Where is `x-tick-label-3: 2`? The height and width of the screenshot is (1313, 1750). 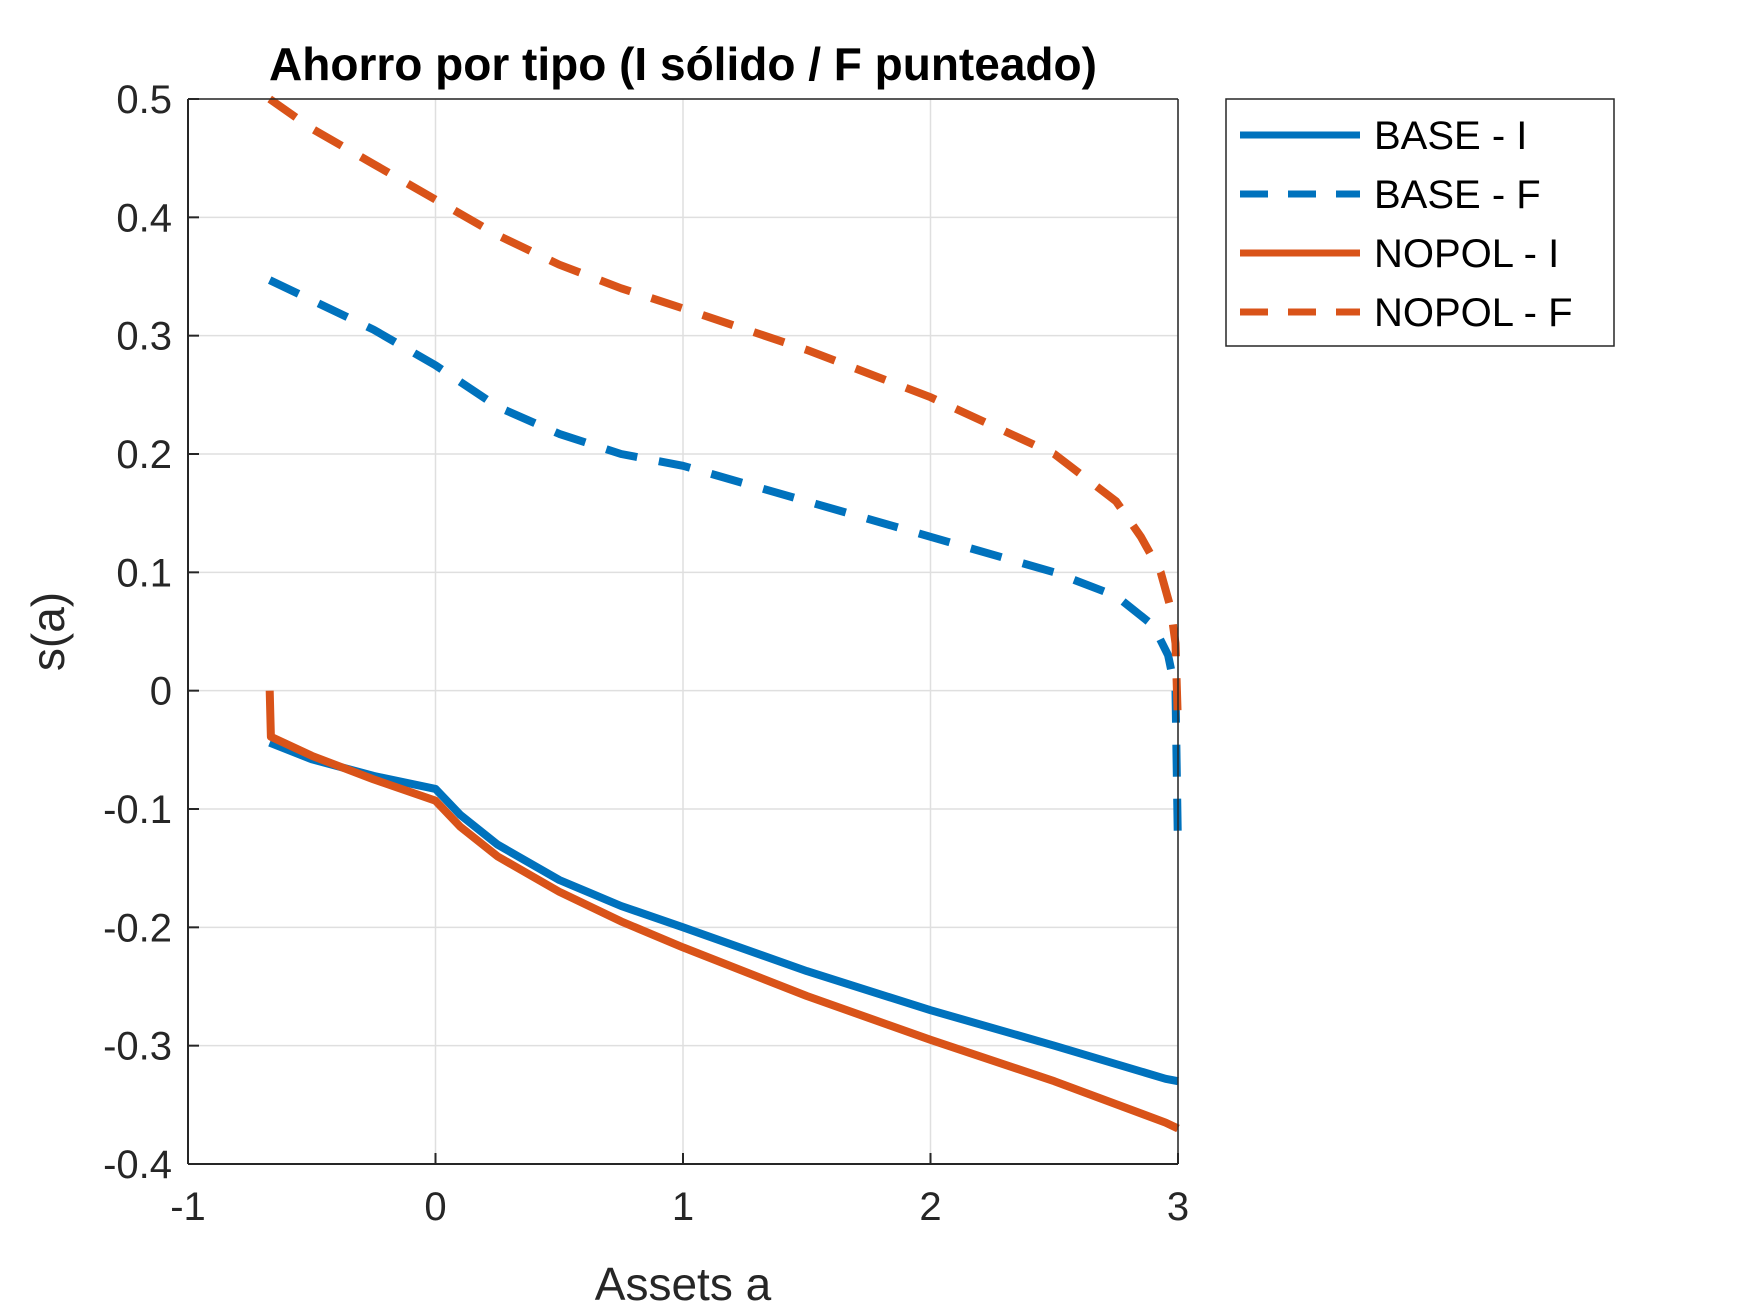
x-tick-label-3: 2 is located at coordinates (930, 1207).